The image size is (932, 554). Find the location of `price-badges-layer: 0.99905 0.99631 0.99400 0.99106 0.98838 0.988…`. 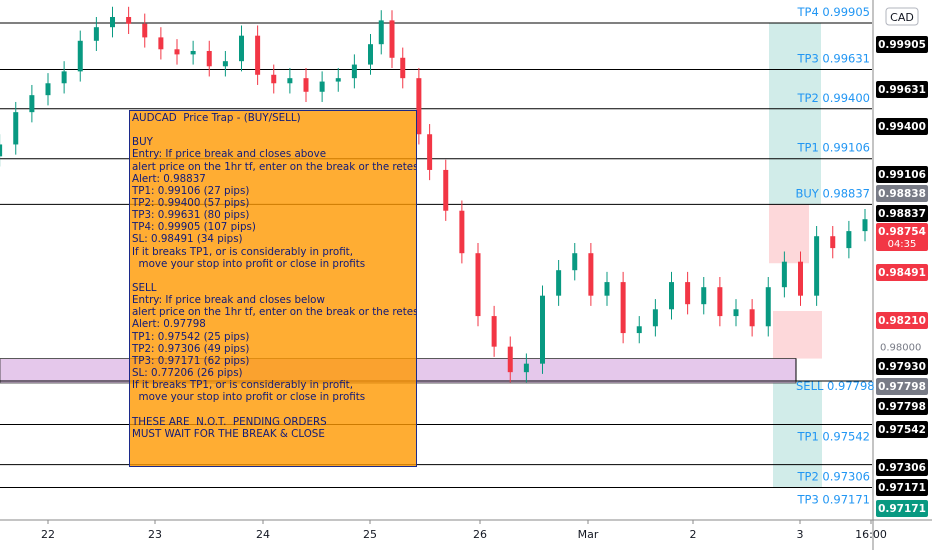

price-badges-layer: 0.99905 0.99631 0.99400 0.99106 0.98838 0.988… is located at coordinates (902, 276).